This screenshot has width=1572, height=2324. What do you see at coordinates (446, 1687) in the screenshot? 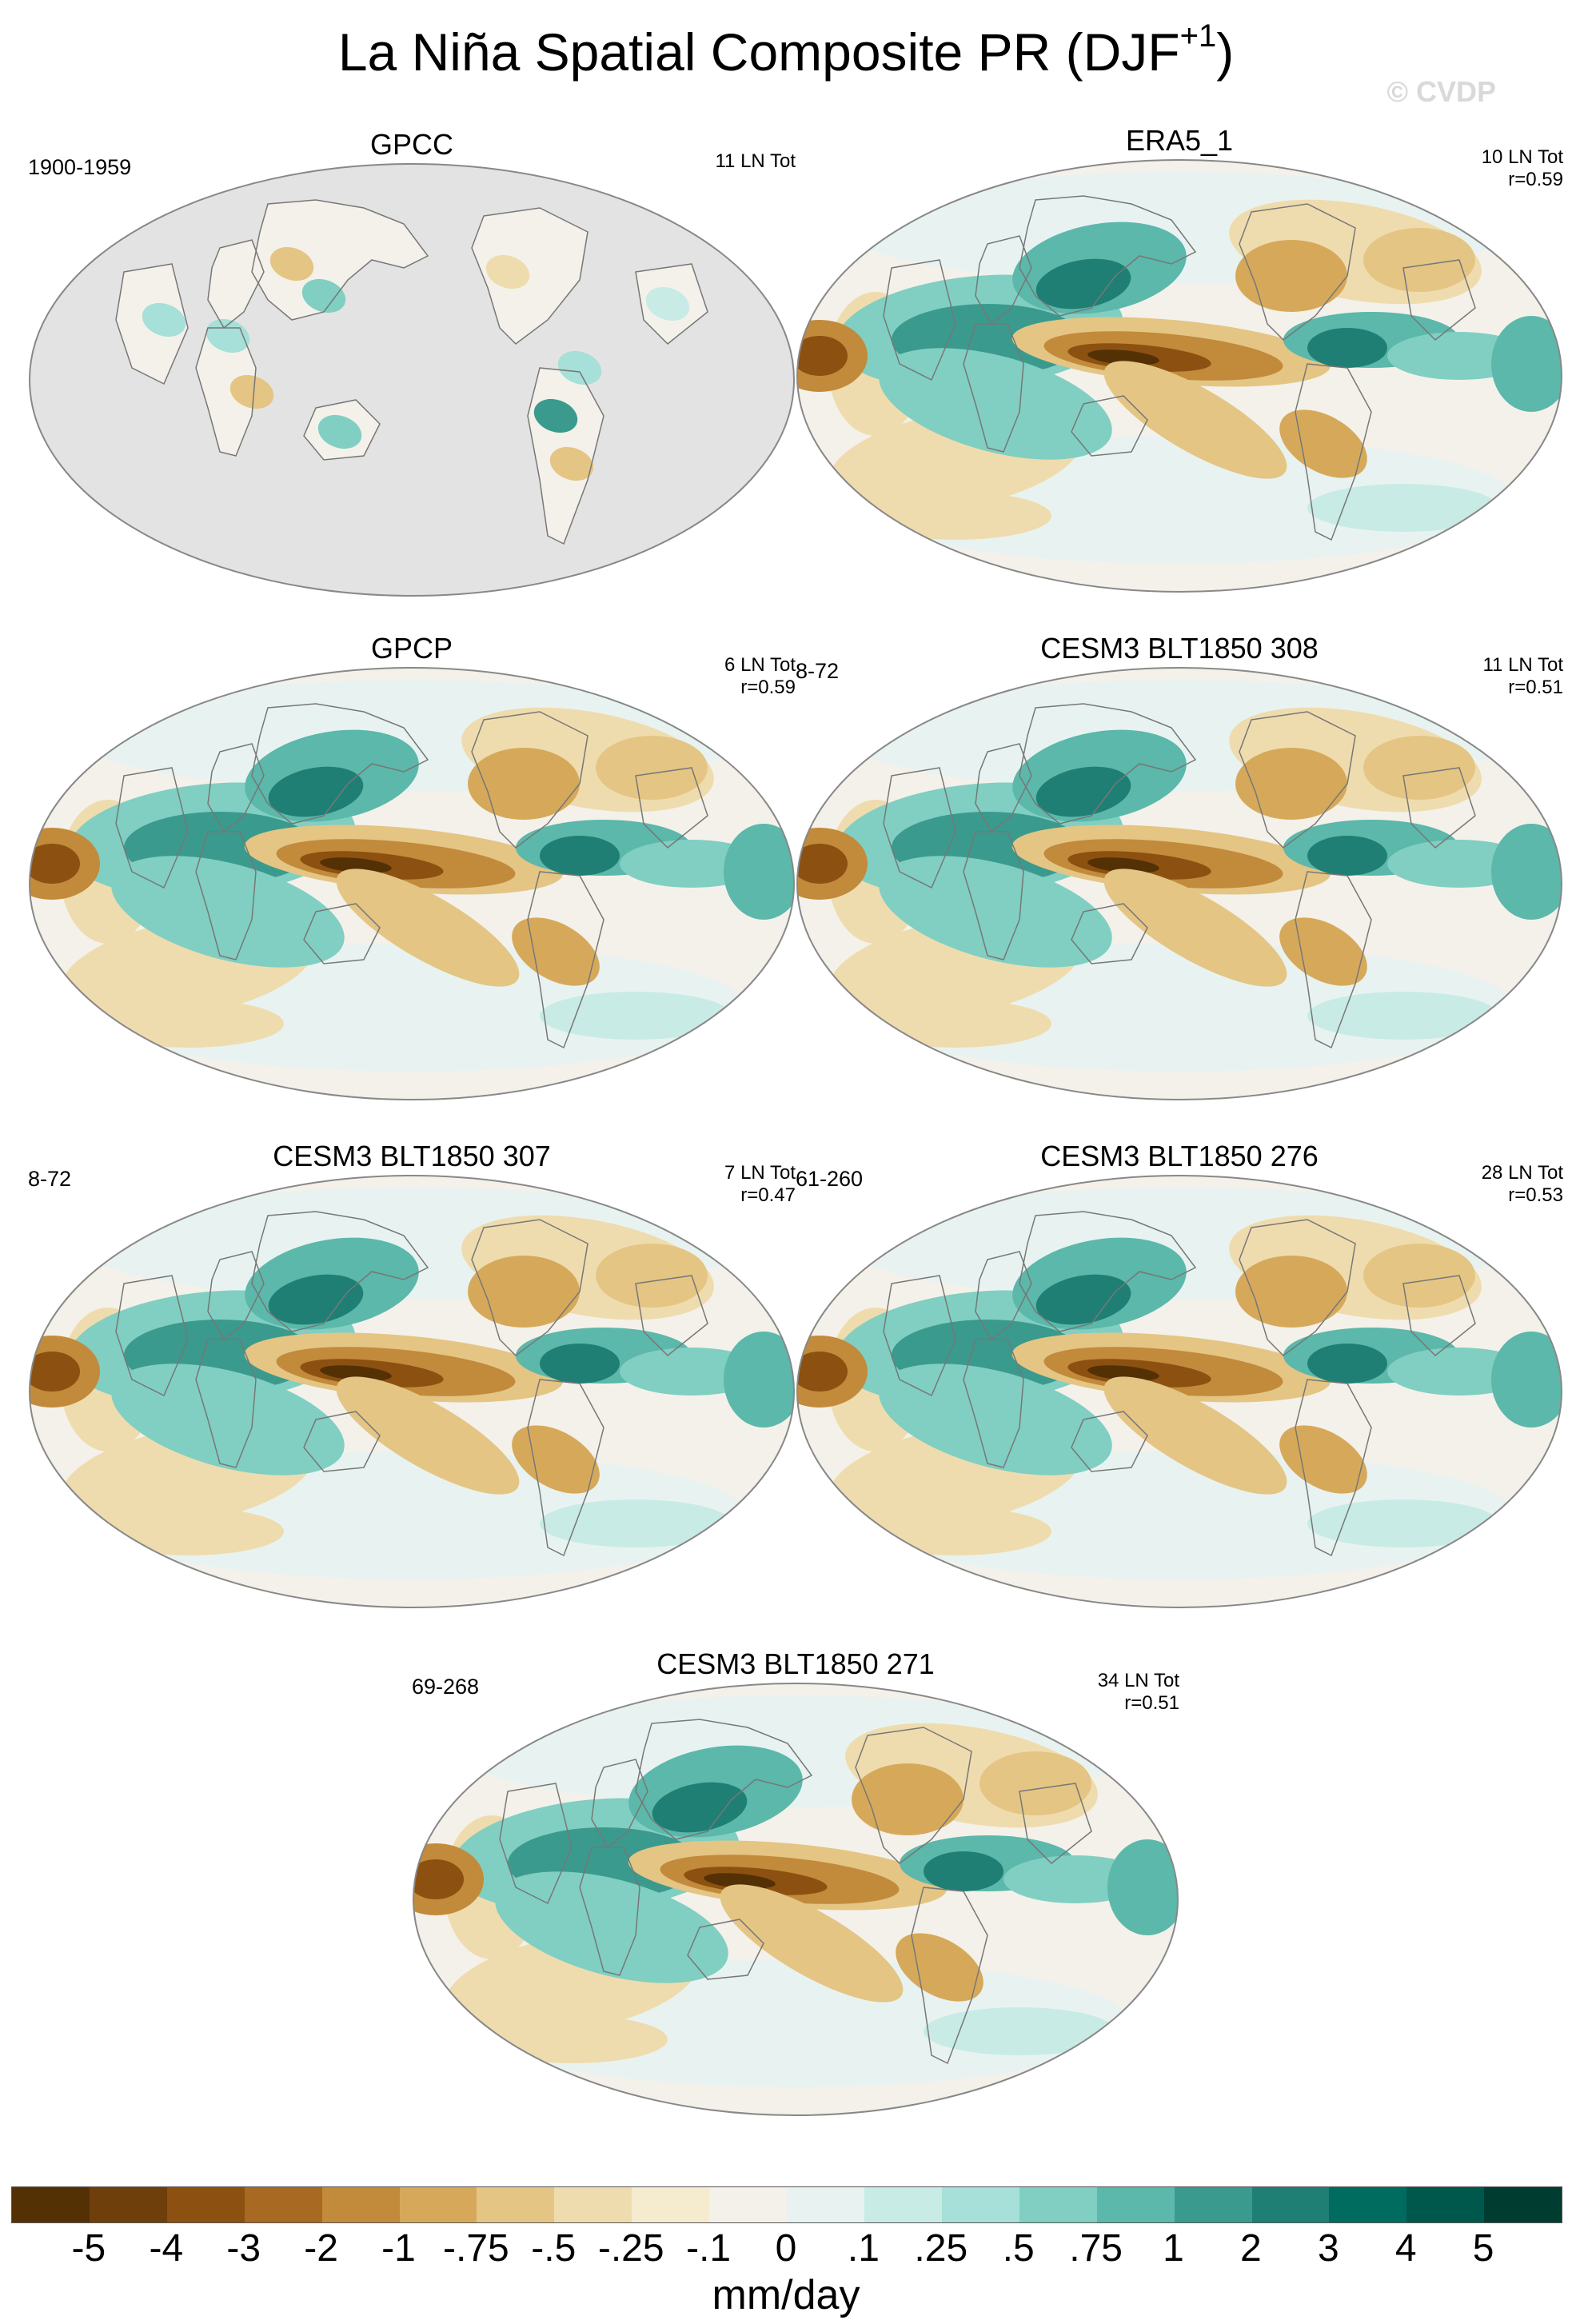
I see `panel-period: 69-268` at bounding box center [446, 1687].